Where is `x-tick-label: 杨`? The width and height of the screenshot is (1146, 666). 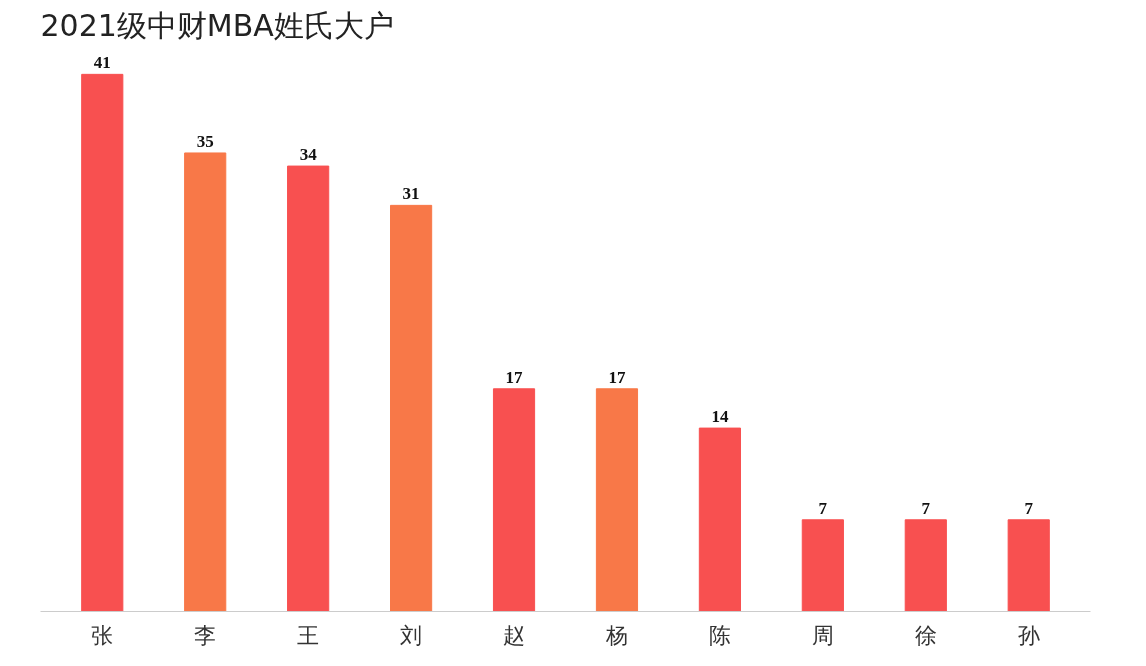
x-tick-label: 杨 is located at coordinates (616, 635).